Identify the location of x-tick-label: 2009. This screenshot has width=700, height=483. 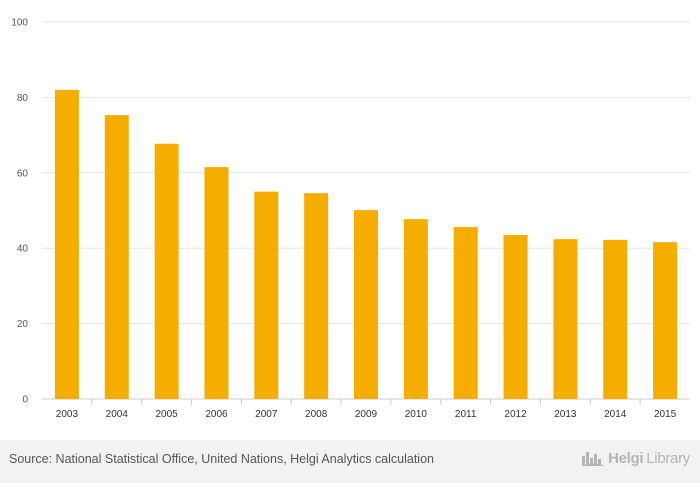
(366, 414).